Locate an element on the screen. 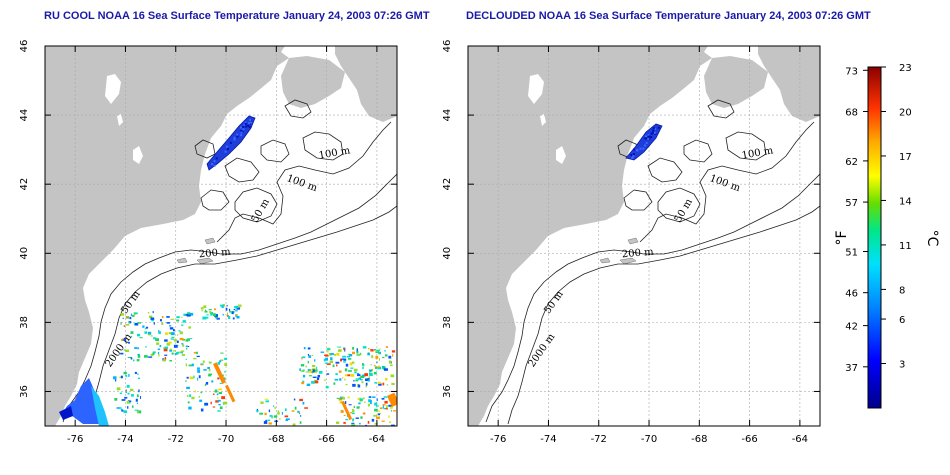 This screenshot has width=950, height=475. colorbar-gradient is located at coordinates (874, 237).